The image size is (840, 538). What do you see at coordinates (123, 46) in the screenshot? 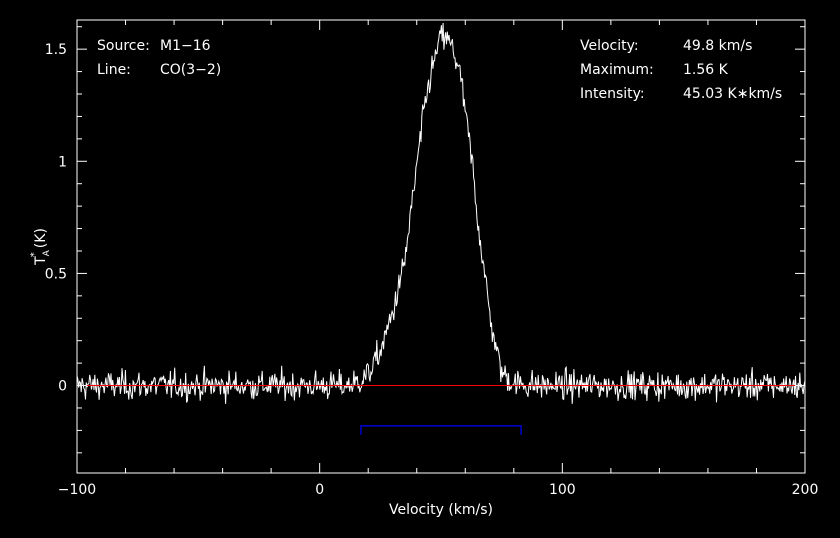
I see `info-left-key: Source:` at bounding box center [123, 46].